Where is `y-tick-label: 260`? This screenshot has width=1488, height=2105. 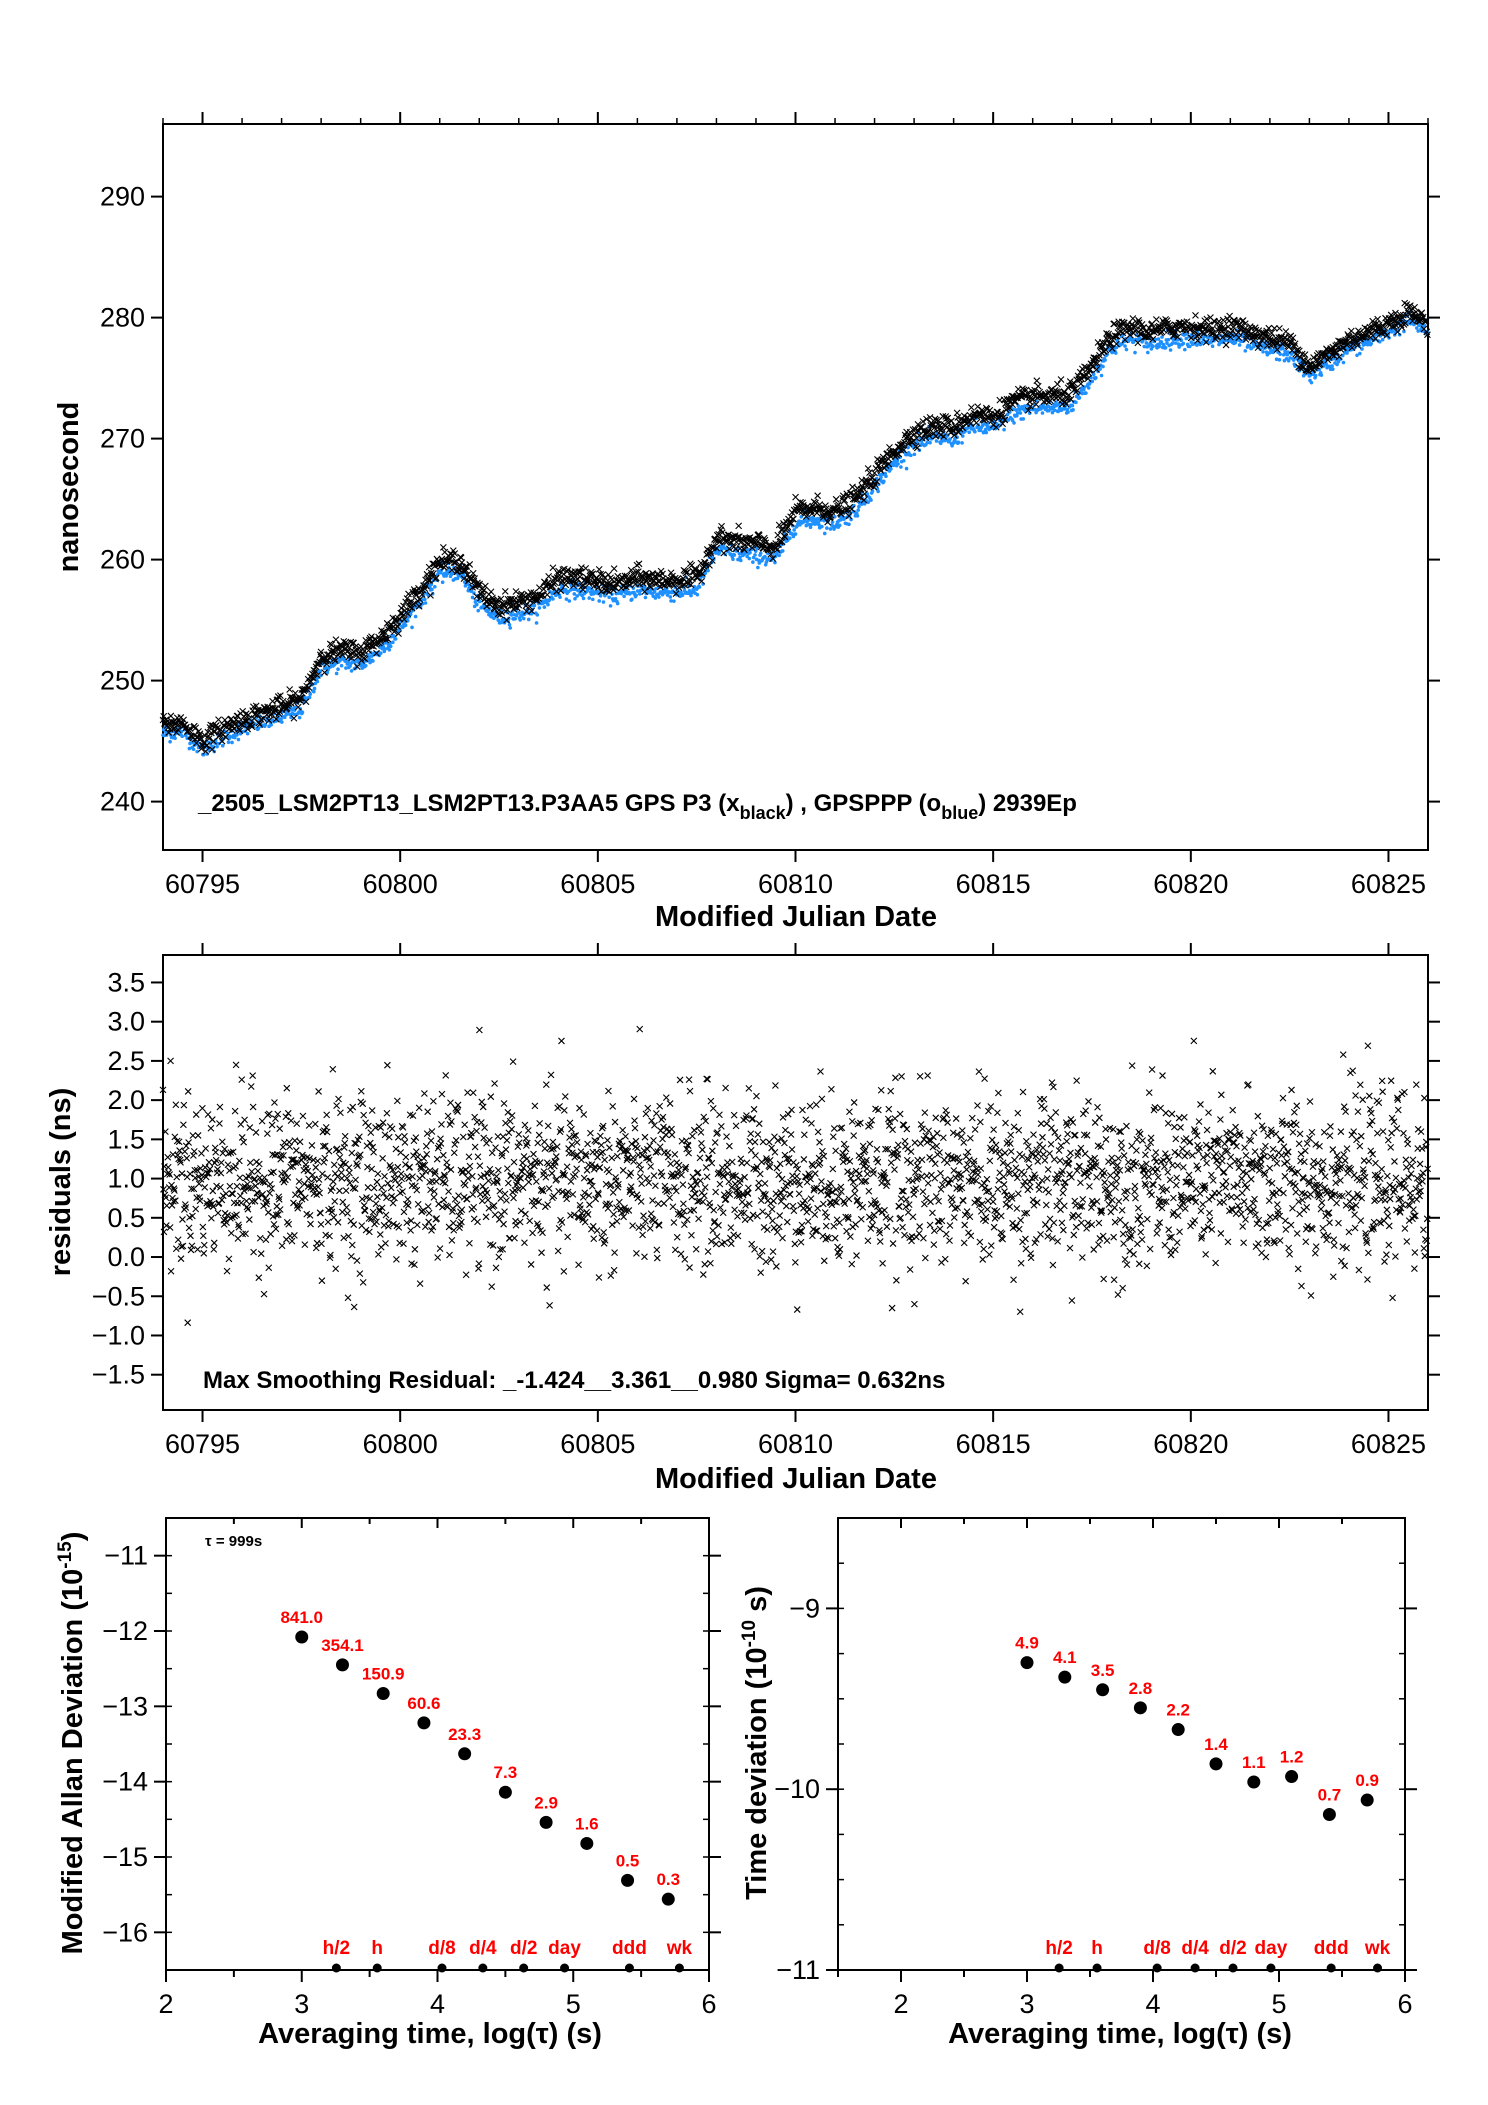 y-tick-label: 260 is located at coordinates (122, 560).